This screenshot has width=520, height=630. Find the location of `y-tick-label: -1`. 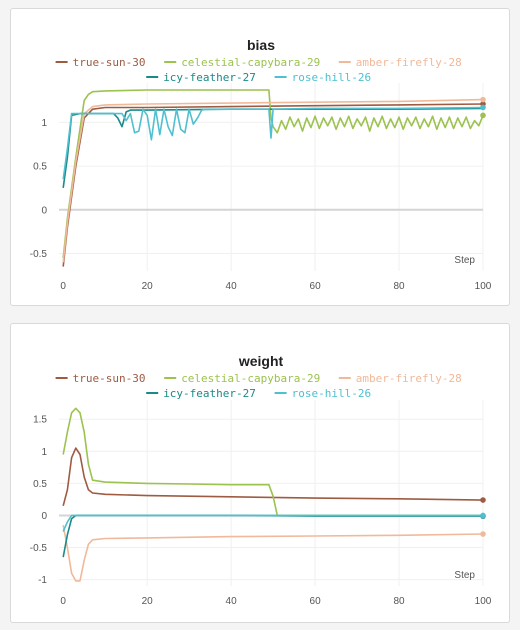

y-tick-label: -1 is located at coordinates (42, 580).